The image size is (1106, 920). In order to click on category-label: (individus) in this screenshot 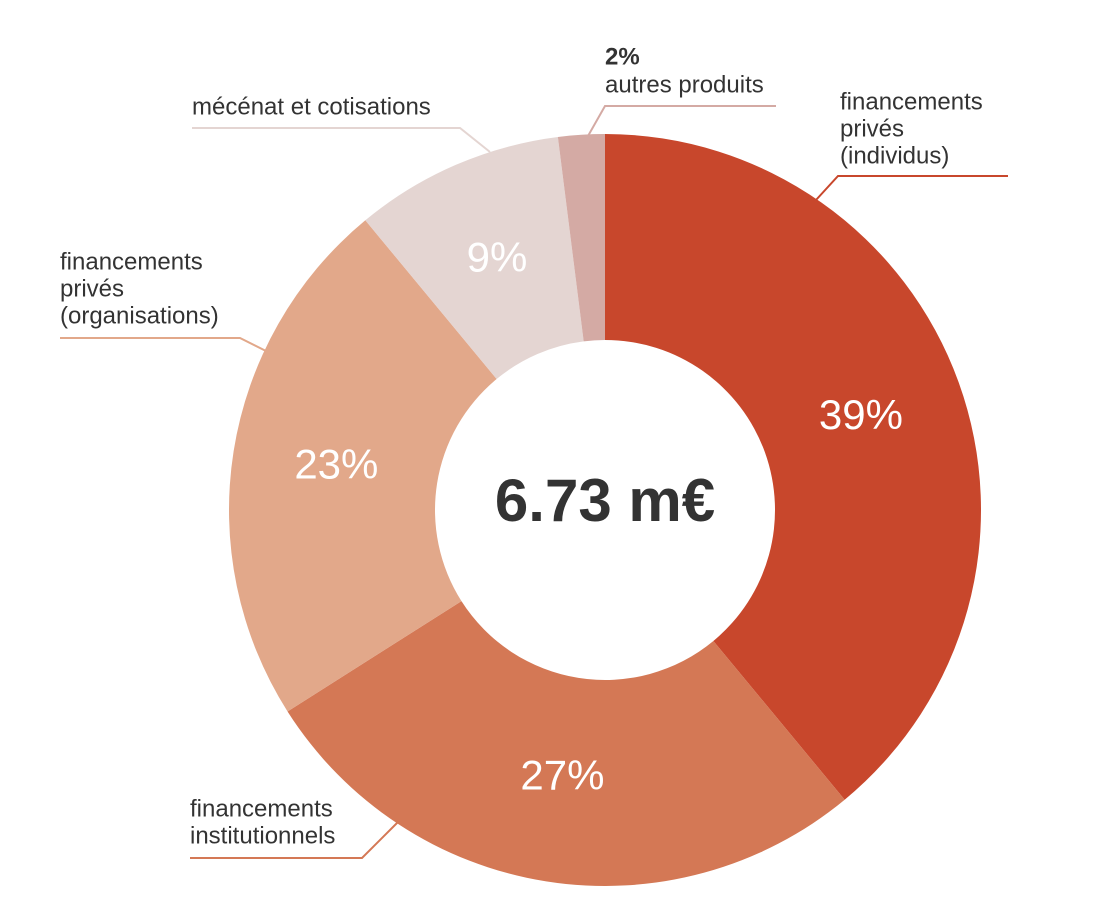, I will do `click(894, 155)`.